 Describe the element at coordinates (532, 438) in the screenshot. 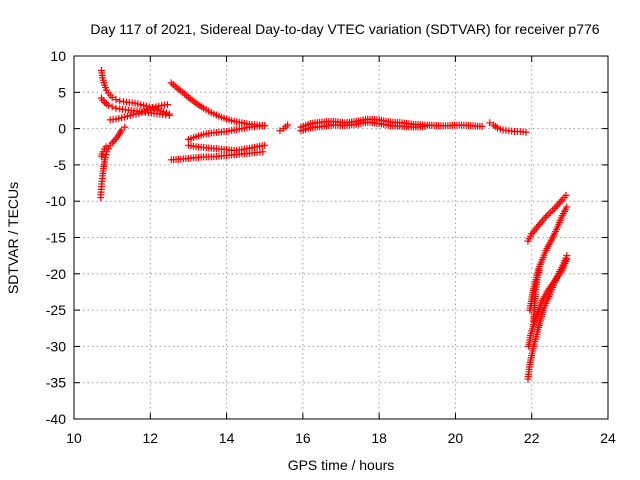

I see `x-tick-label: 22` at that location.